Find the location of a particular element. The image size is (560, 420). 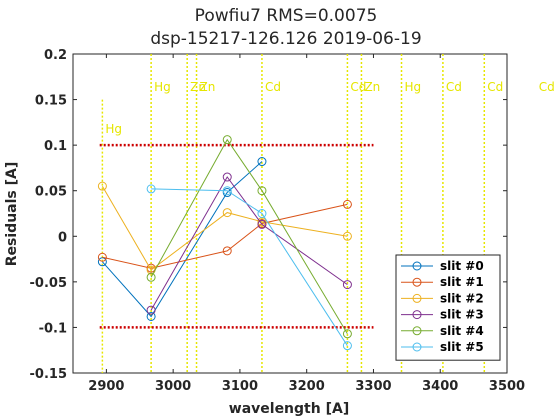

x-tick-label: 3300 is located at coordinates (373, 386).